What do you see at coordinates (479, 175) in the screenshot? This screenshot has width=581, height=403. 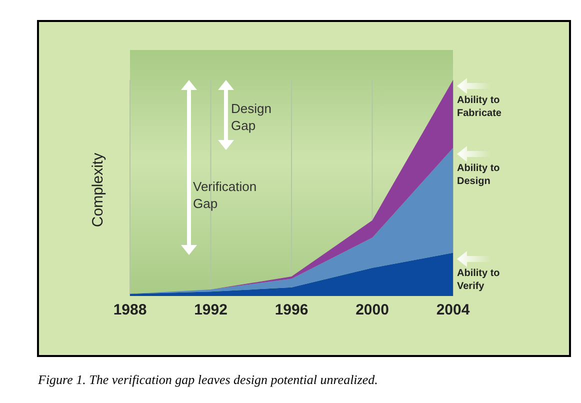 I see `legend-label: Ability to Design` at bounding box center [479, 175].